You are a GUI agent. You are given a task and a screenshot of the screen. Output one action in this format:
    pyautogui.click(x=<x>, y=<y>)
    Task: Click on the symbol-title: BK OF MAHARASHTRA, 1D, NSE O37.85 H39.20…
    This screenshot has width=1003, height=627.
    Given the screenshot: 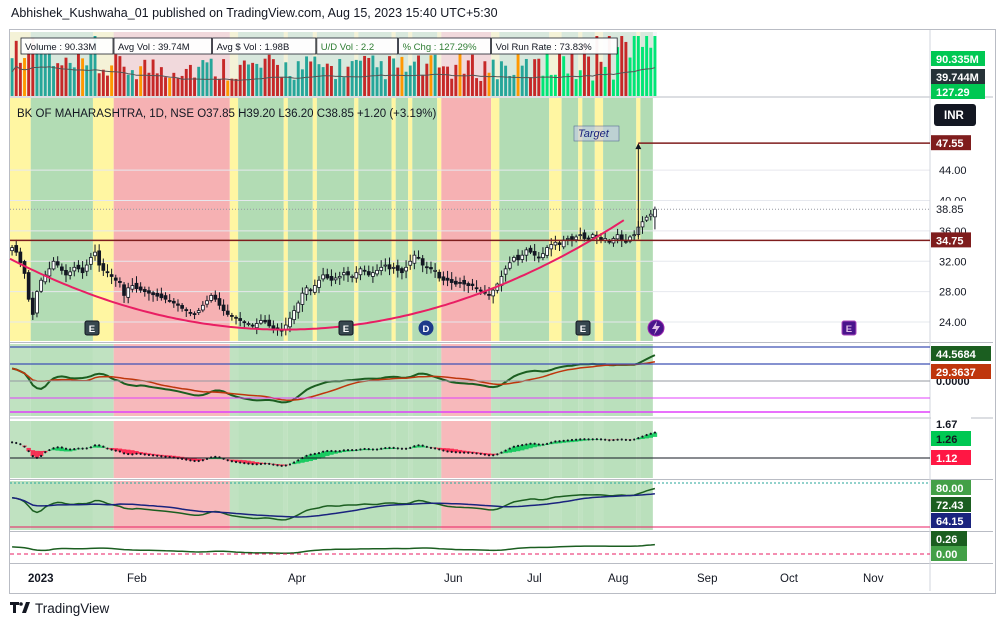 What is the action you would take?
    pyautogui.click(x=226, y=114)
    